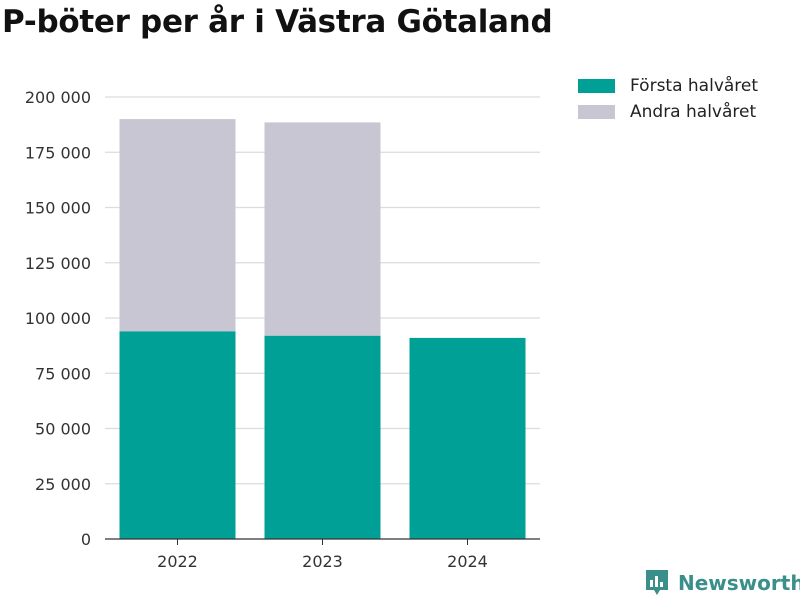 Image resolution: width=800 pixels, height=600 pixels. I want to click on legend: Första halvåret Andra halvåret, so click(668, 99).